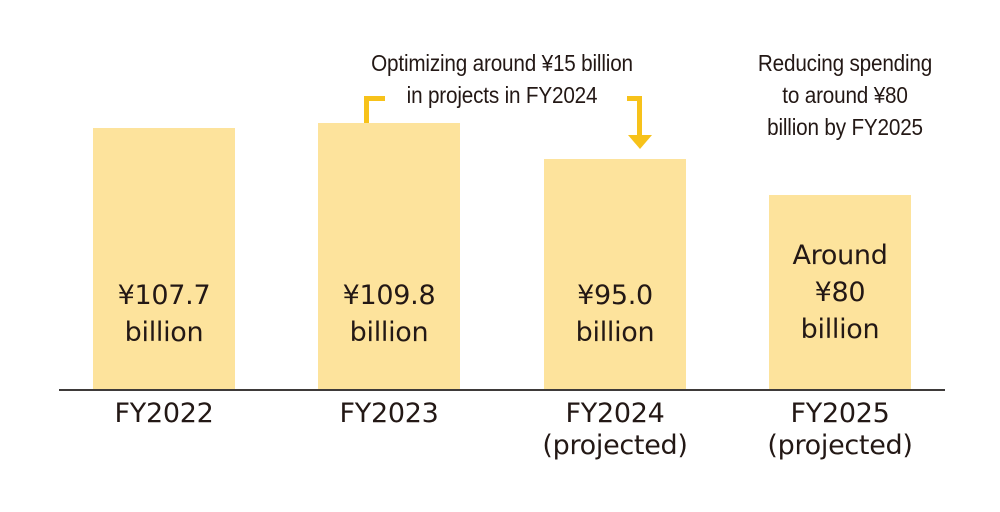  I want to click on x-tick-label-fy2022: FY2022, so click(164, 414).